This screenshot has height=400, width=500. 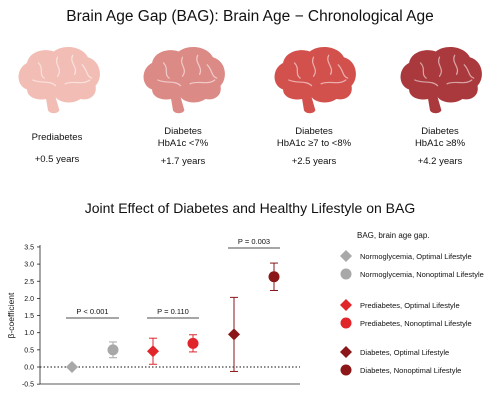 I want to click on category-value: +2.5 years, so click(x=314, y=161).